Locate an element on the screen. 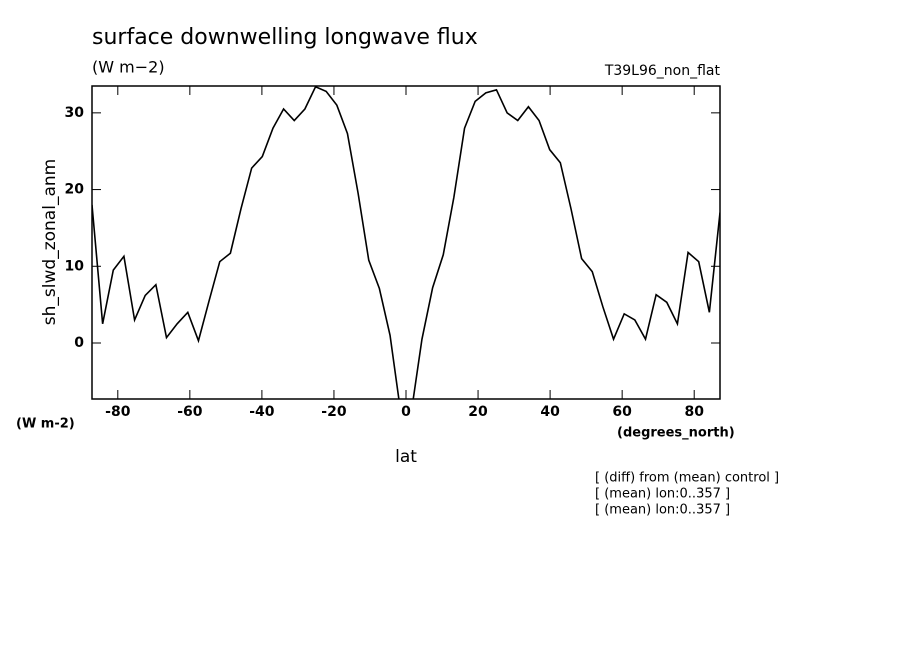 The image size is (904, 658). x-tick-label: 20 is located at coordinates (478, 412).